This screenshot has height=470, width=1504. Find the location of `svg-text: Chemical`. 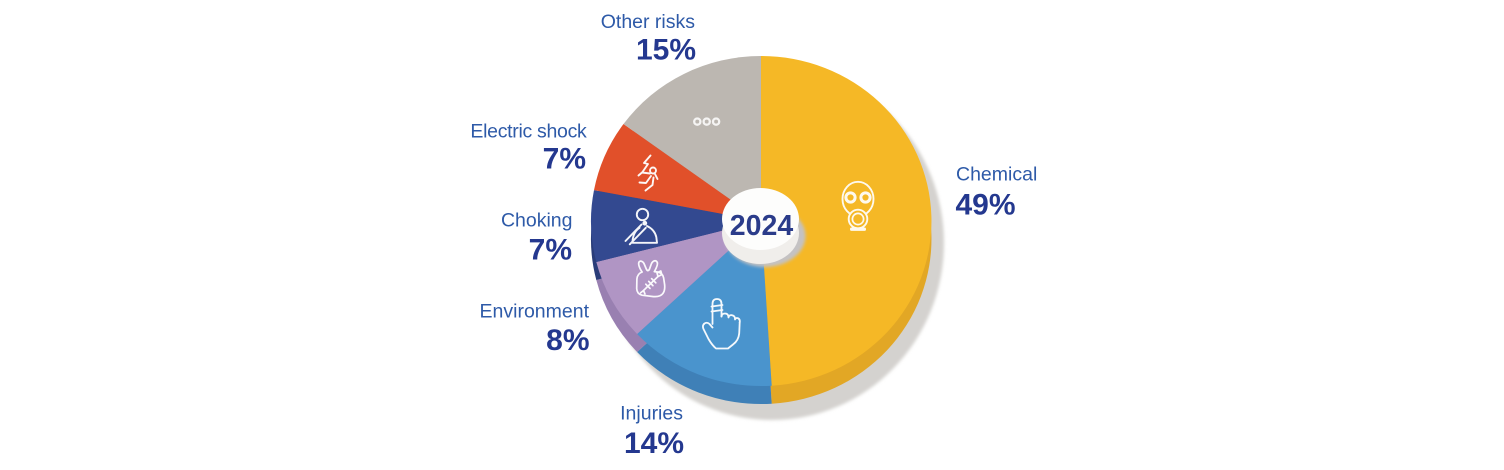

svg-text: Chemical is located at coordinates (996, 175).